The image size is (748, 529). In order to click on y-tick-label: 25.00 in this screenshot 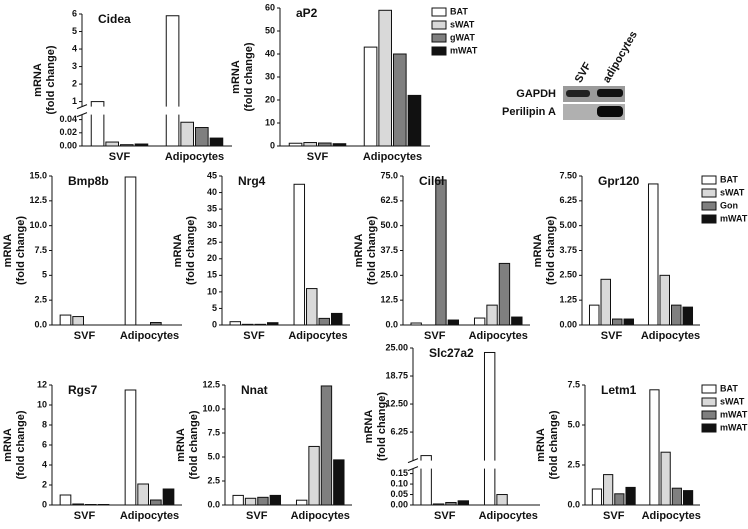, I will do `click(396, 347)`.